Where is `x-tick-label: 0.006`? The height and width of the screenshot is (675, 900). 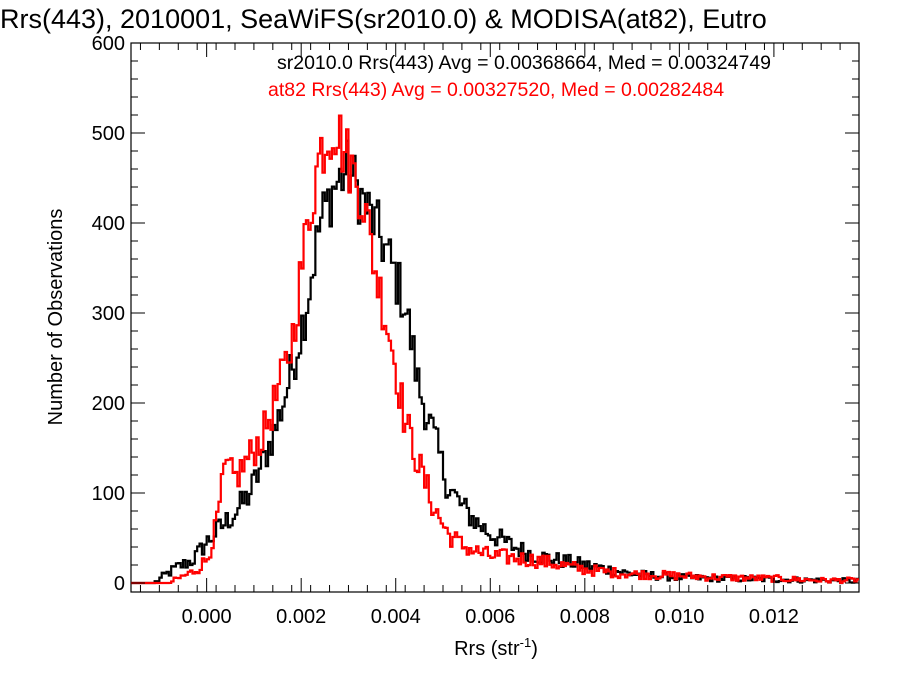
x-tick-label: 0.006 is located at coordinates (490, 617).